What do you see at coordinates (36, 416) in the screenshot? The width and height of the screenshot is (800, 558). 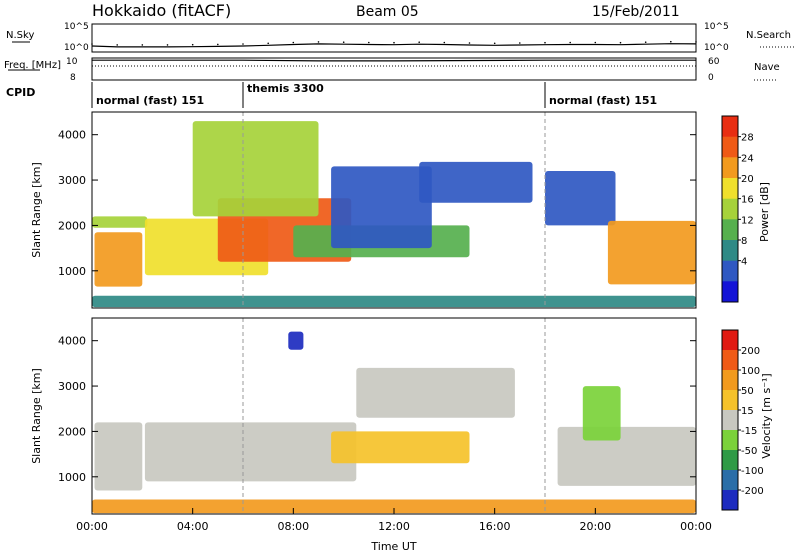 I see `velocity-ylabel: Slant Range [km]` at bounding box center [36, 416].